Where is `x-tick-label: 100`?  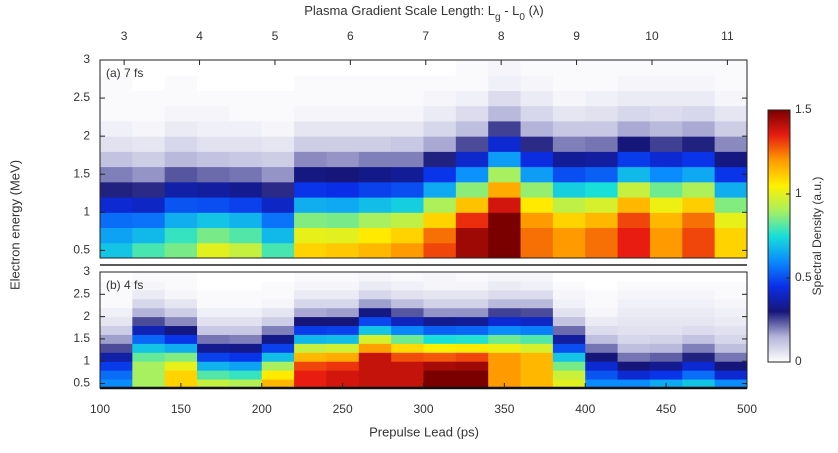
x-tick-label: 100 is located at coordinates (100, 409).